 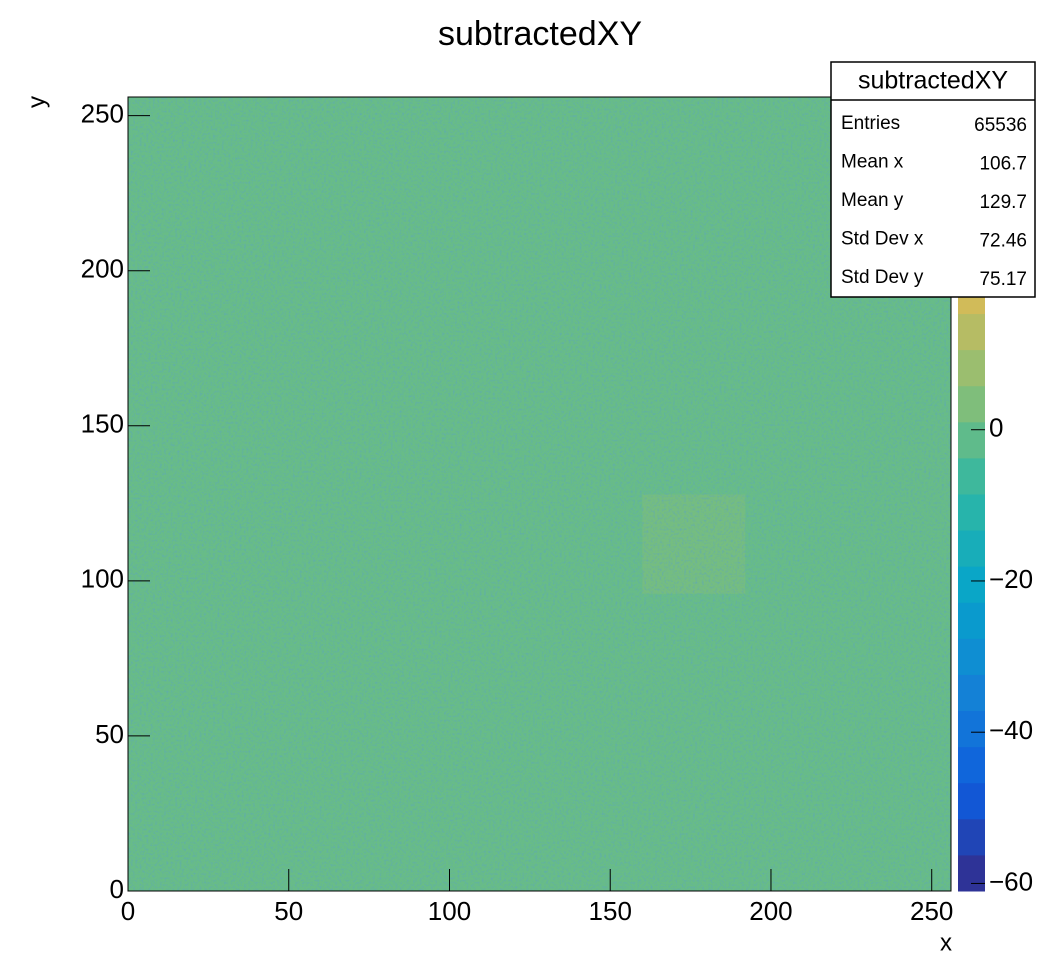 What do you see at coordinates (882, 277) in the screenshot?
I see `stats-label: Std Dev y` at bounding box center [882, 277].